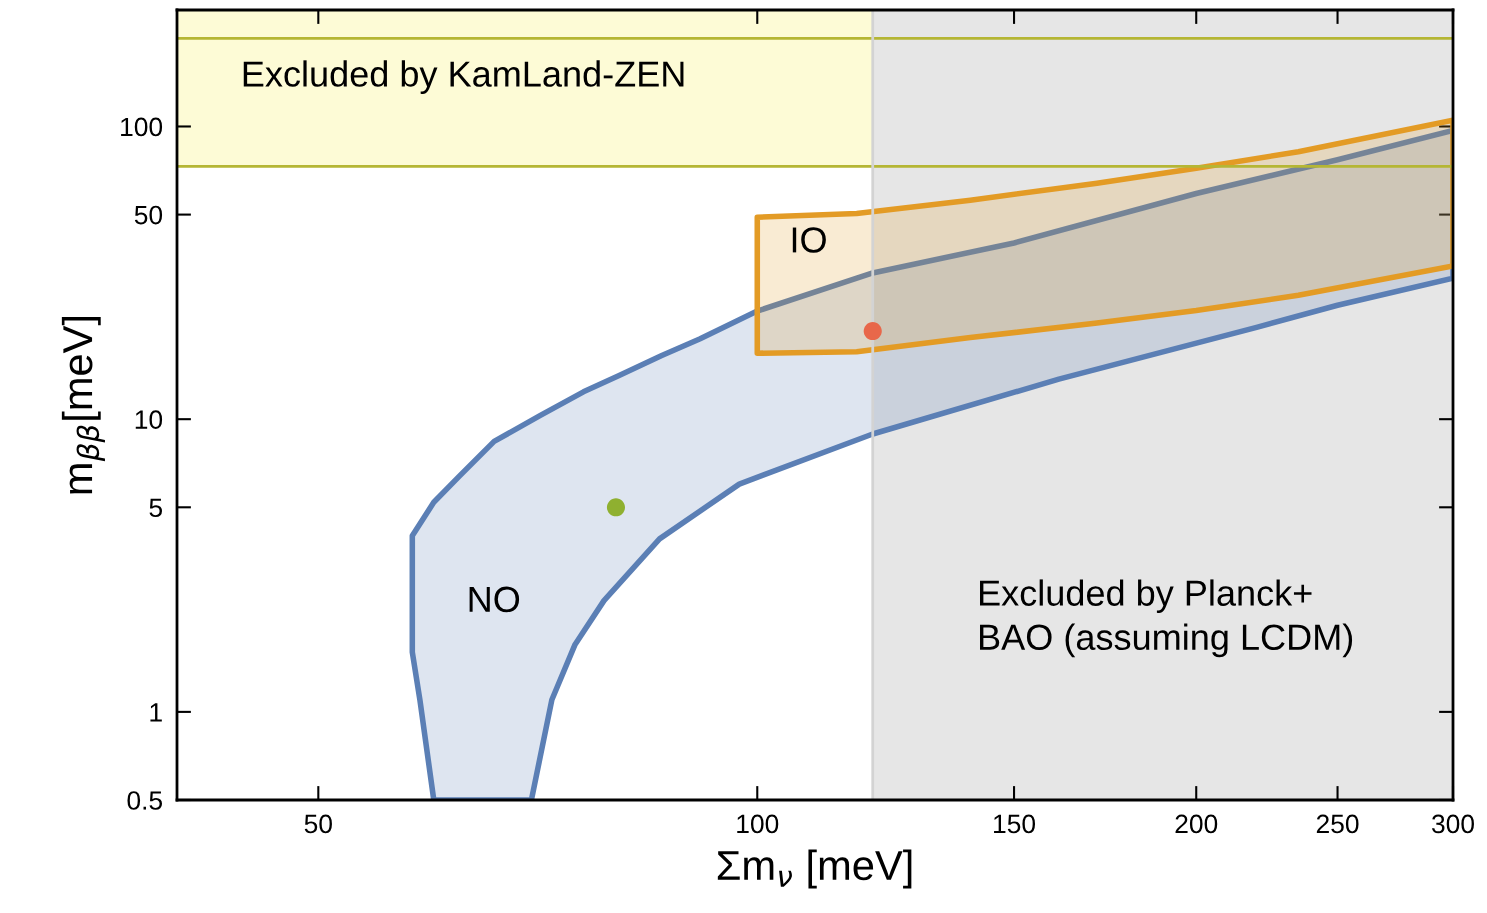 The height and width of the screenshot is (913, 1487). I want to click on y-tick-label: 10, so click(149, 419).